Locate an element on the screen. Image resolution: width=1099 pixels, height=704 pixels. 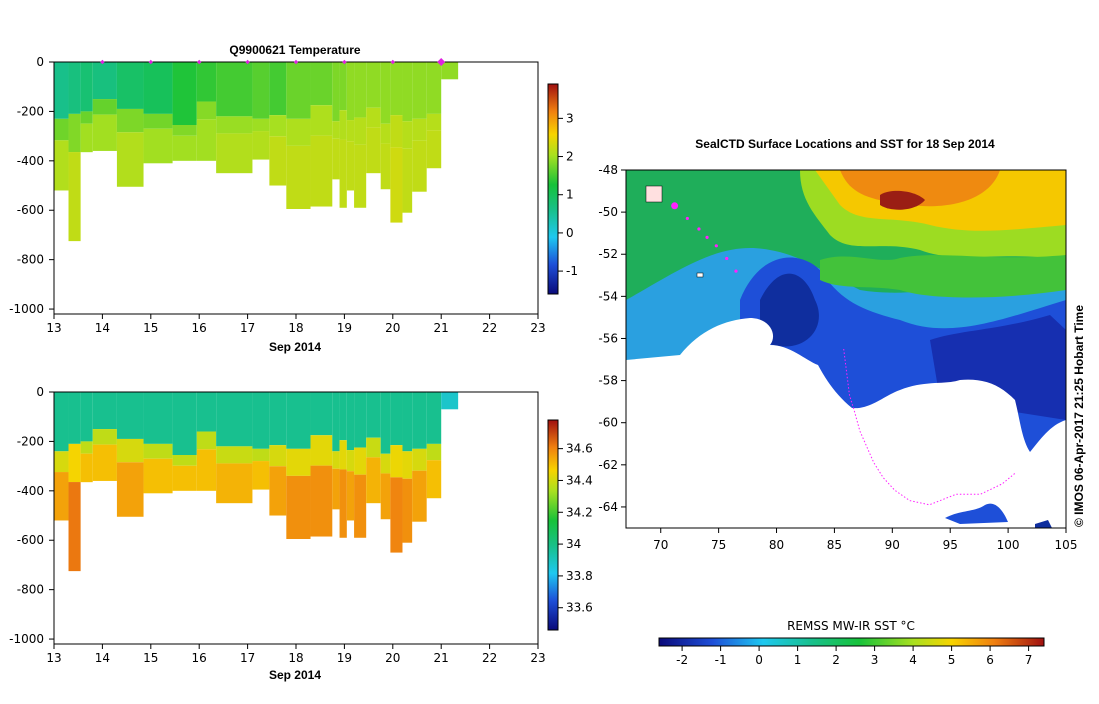
y-tick-label: -400 is located at coordinates (30, 161).